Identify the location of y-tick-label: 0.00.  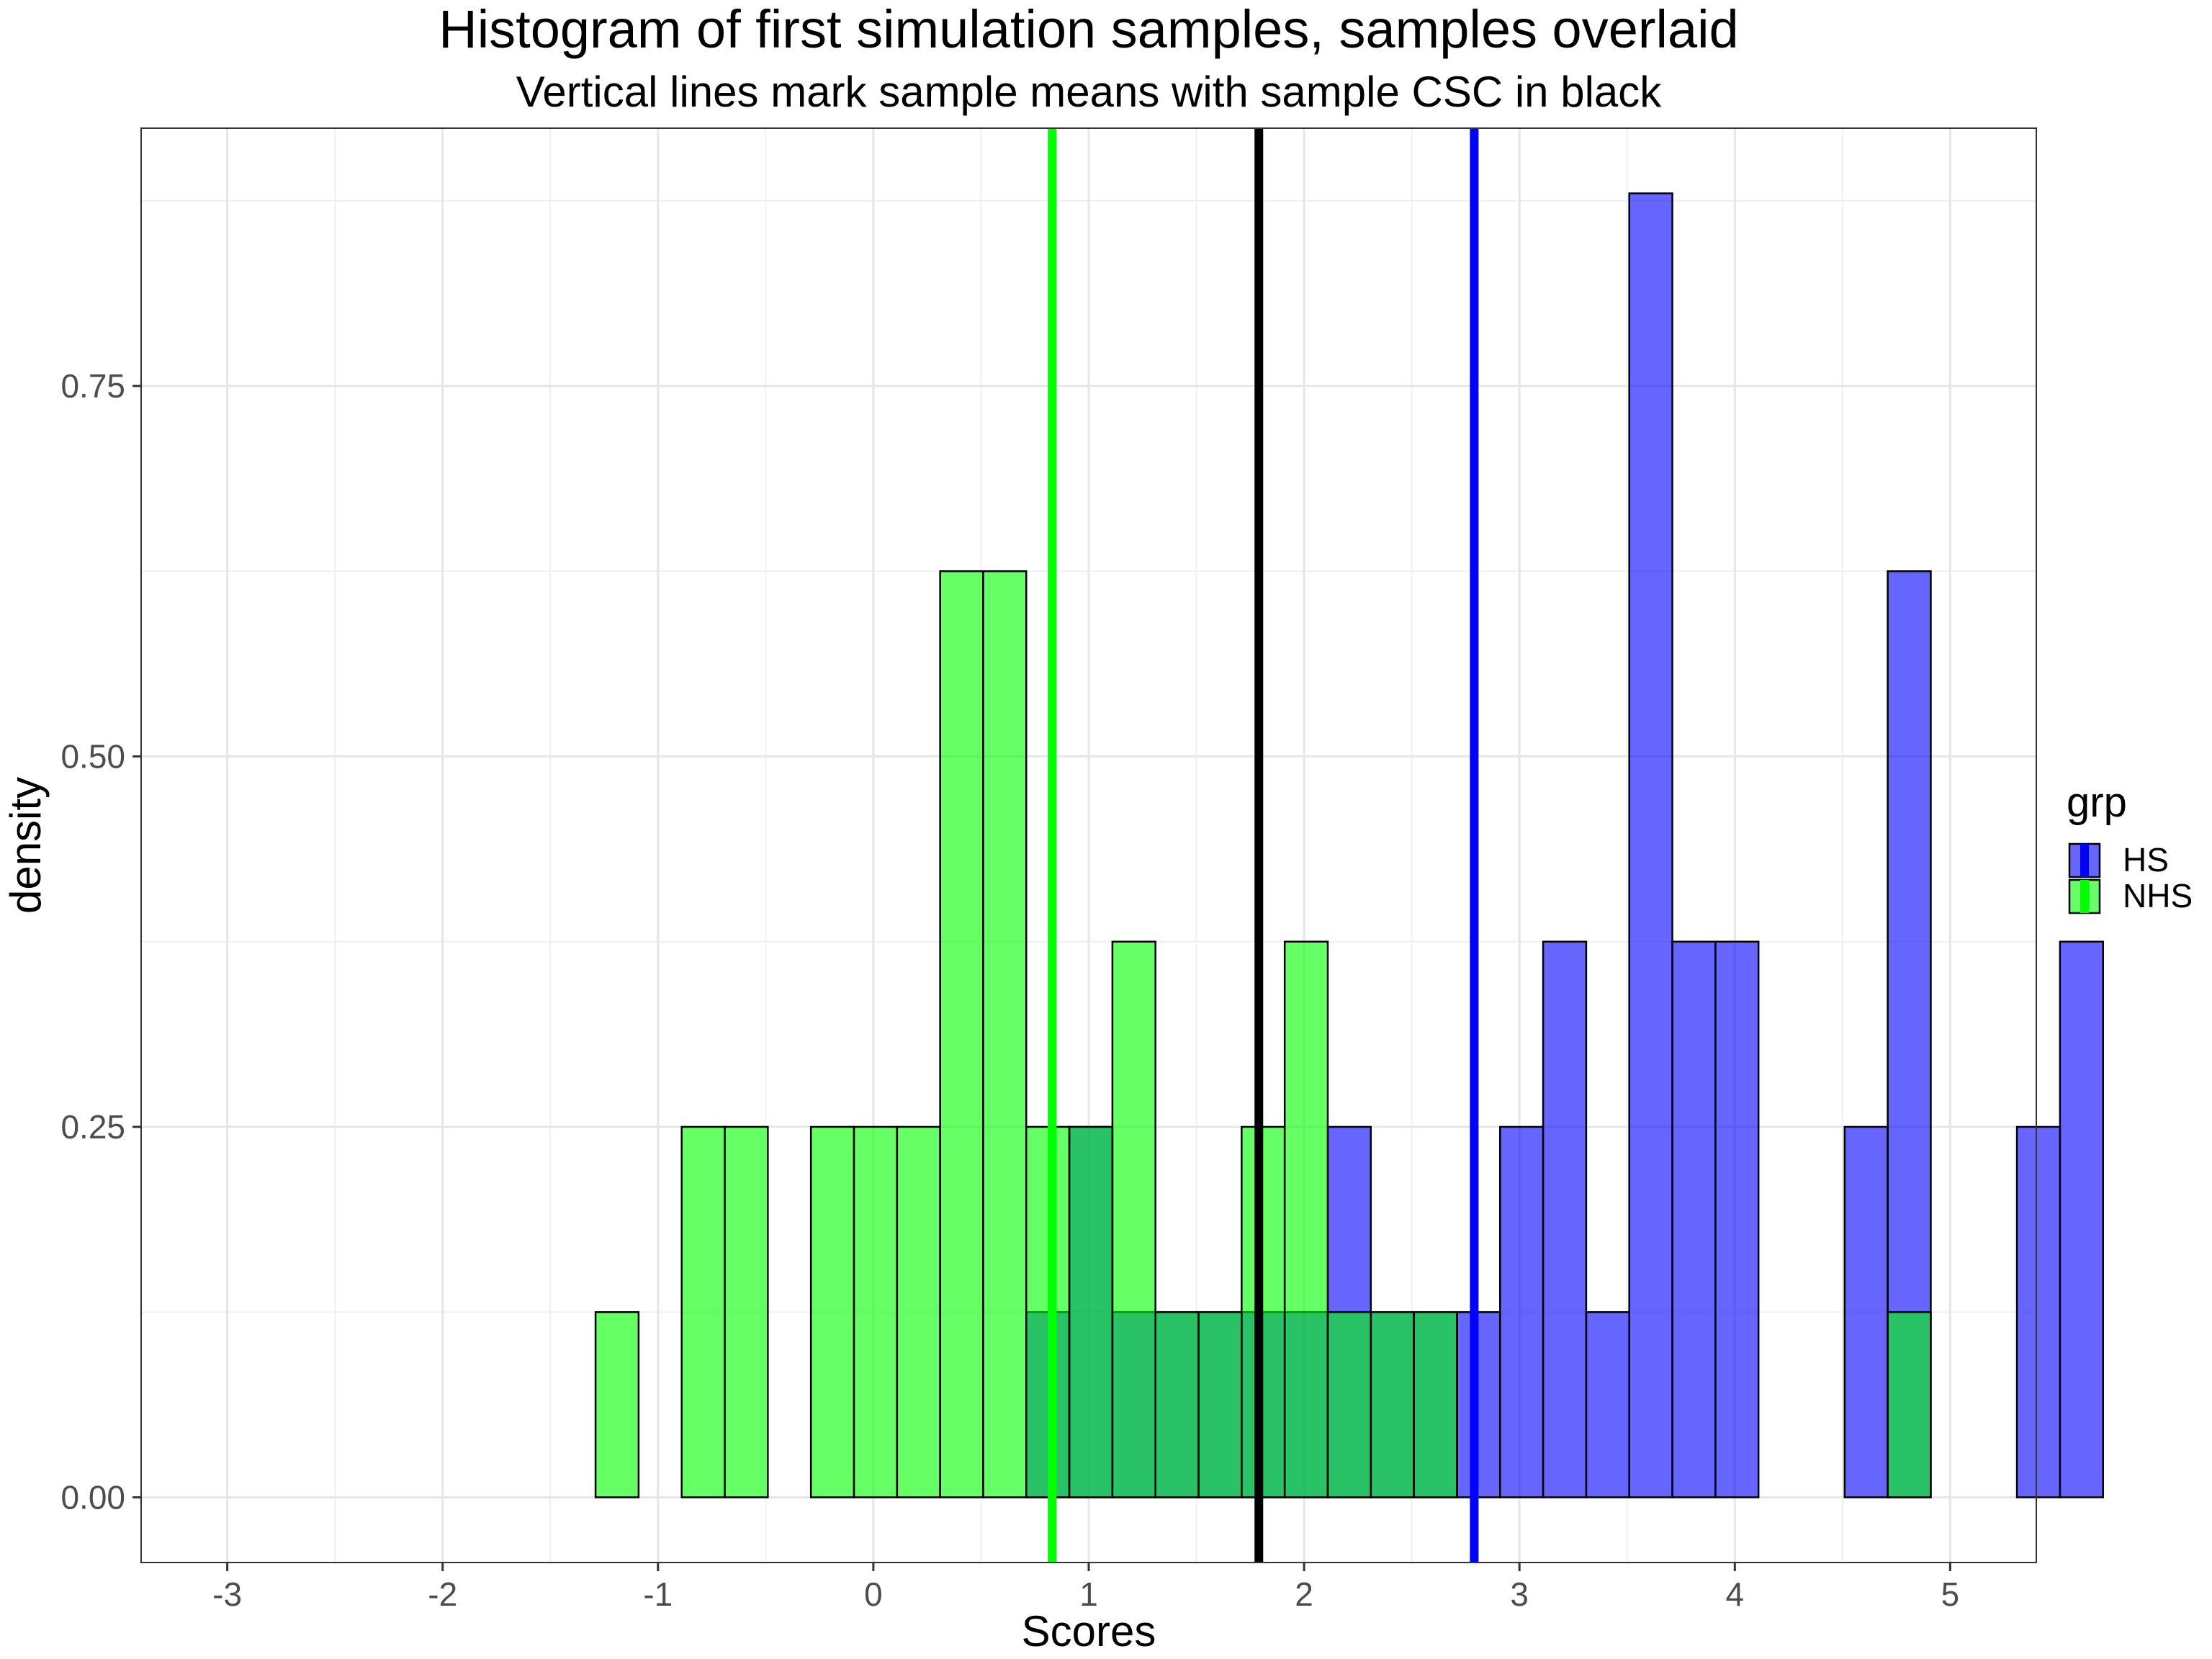
(93, 1497).